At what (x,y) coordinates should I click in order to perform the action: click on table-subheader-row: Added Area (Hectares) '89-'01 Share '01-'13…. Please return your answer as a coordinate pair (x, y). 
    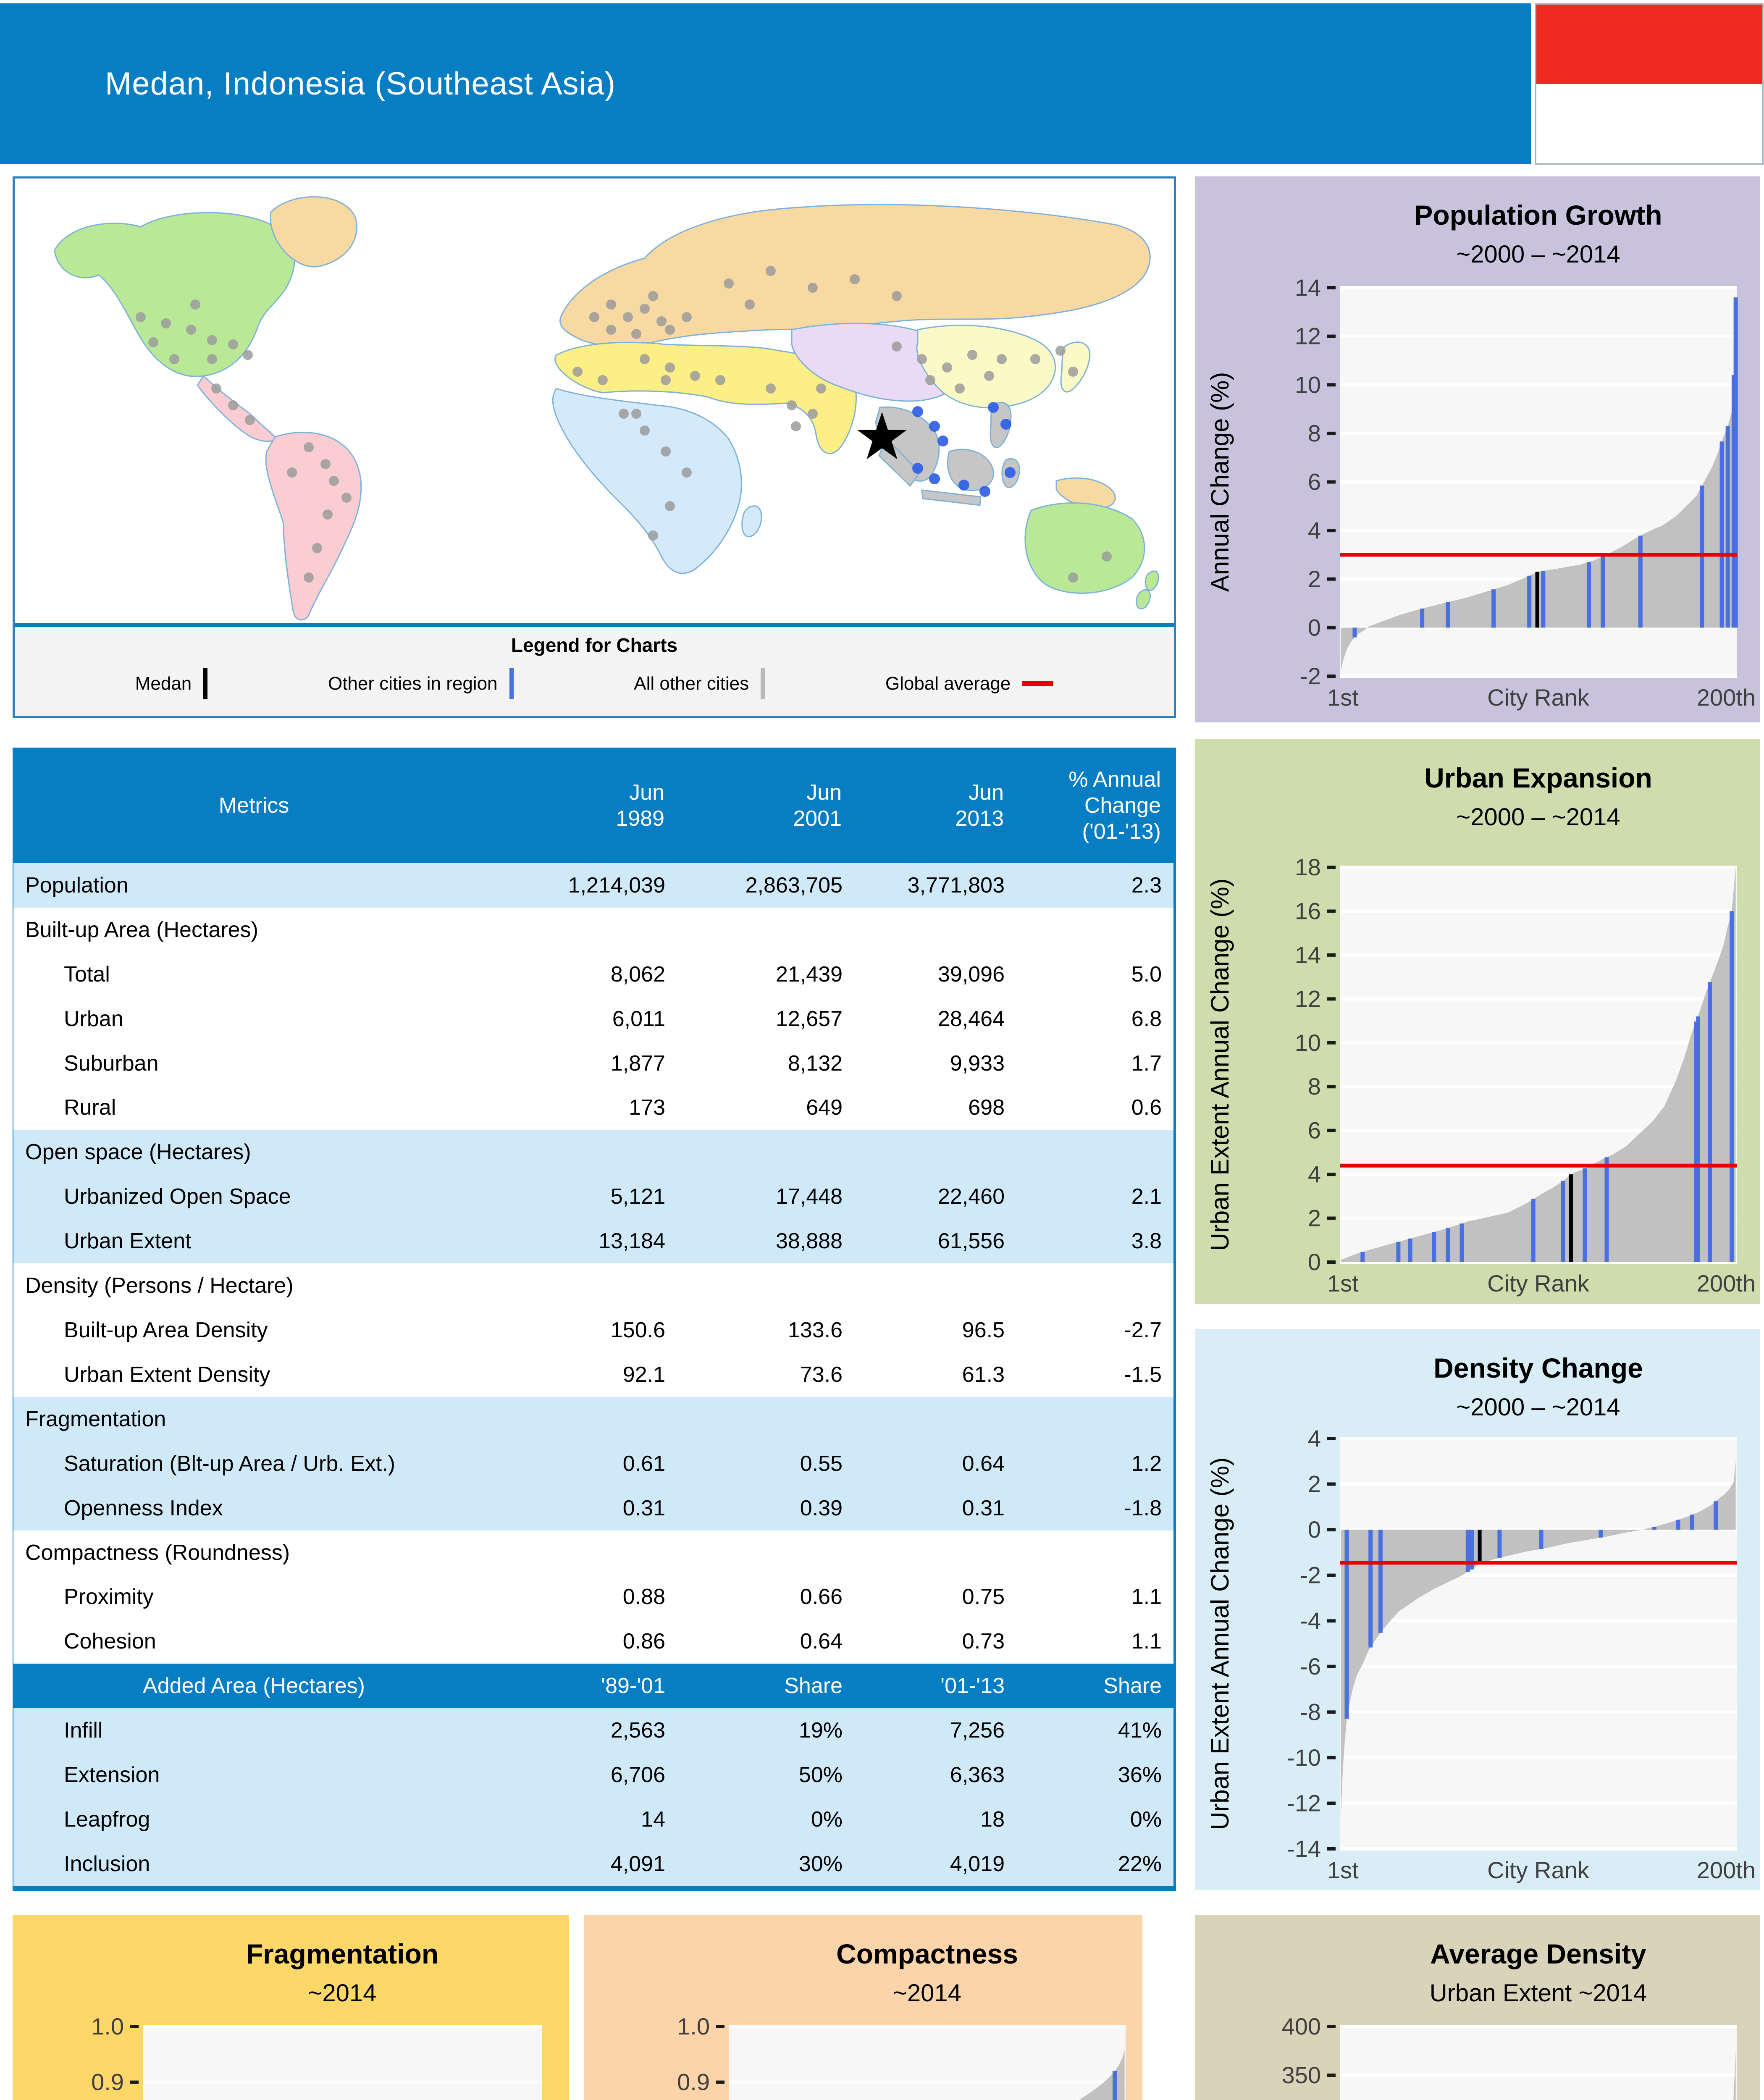
    Looking at the image, I should click on (593, 1686).